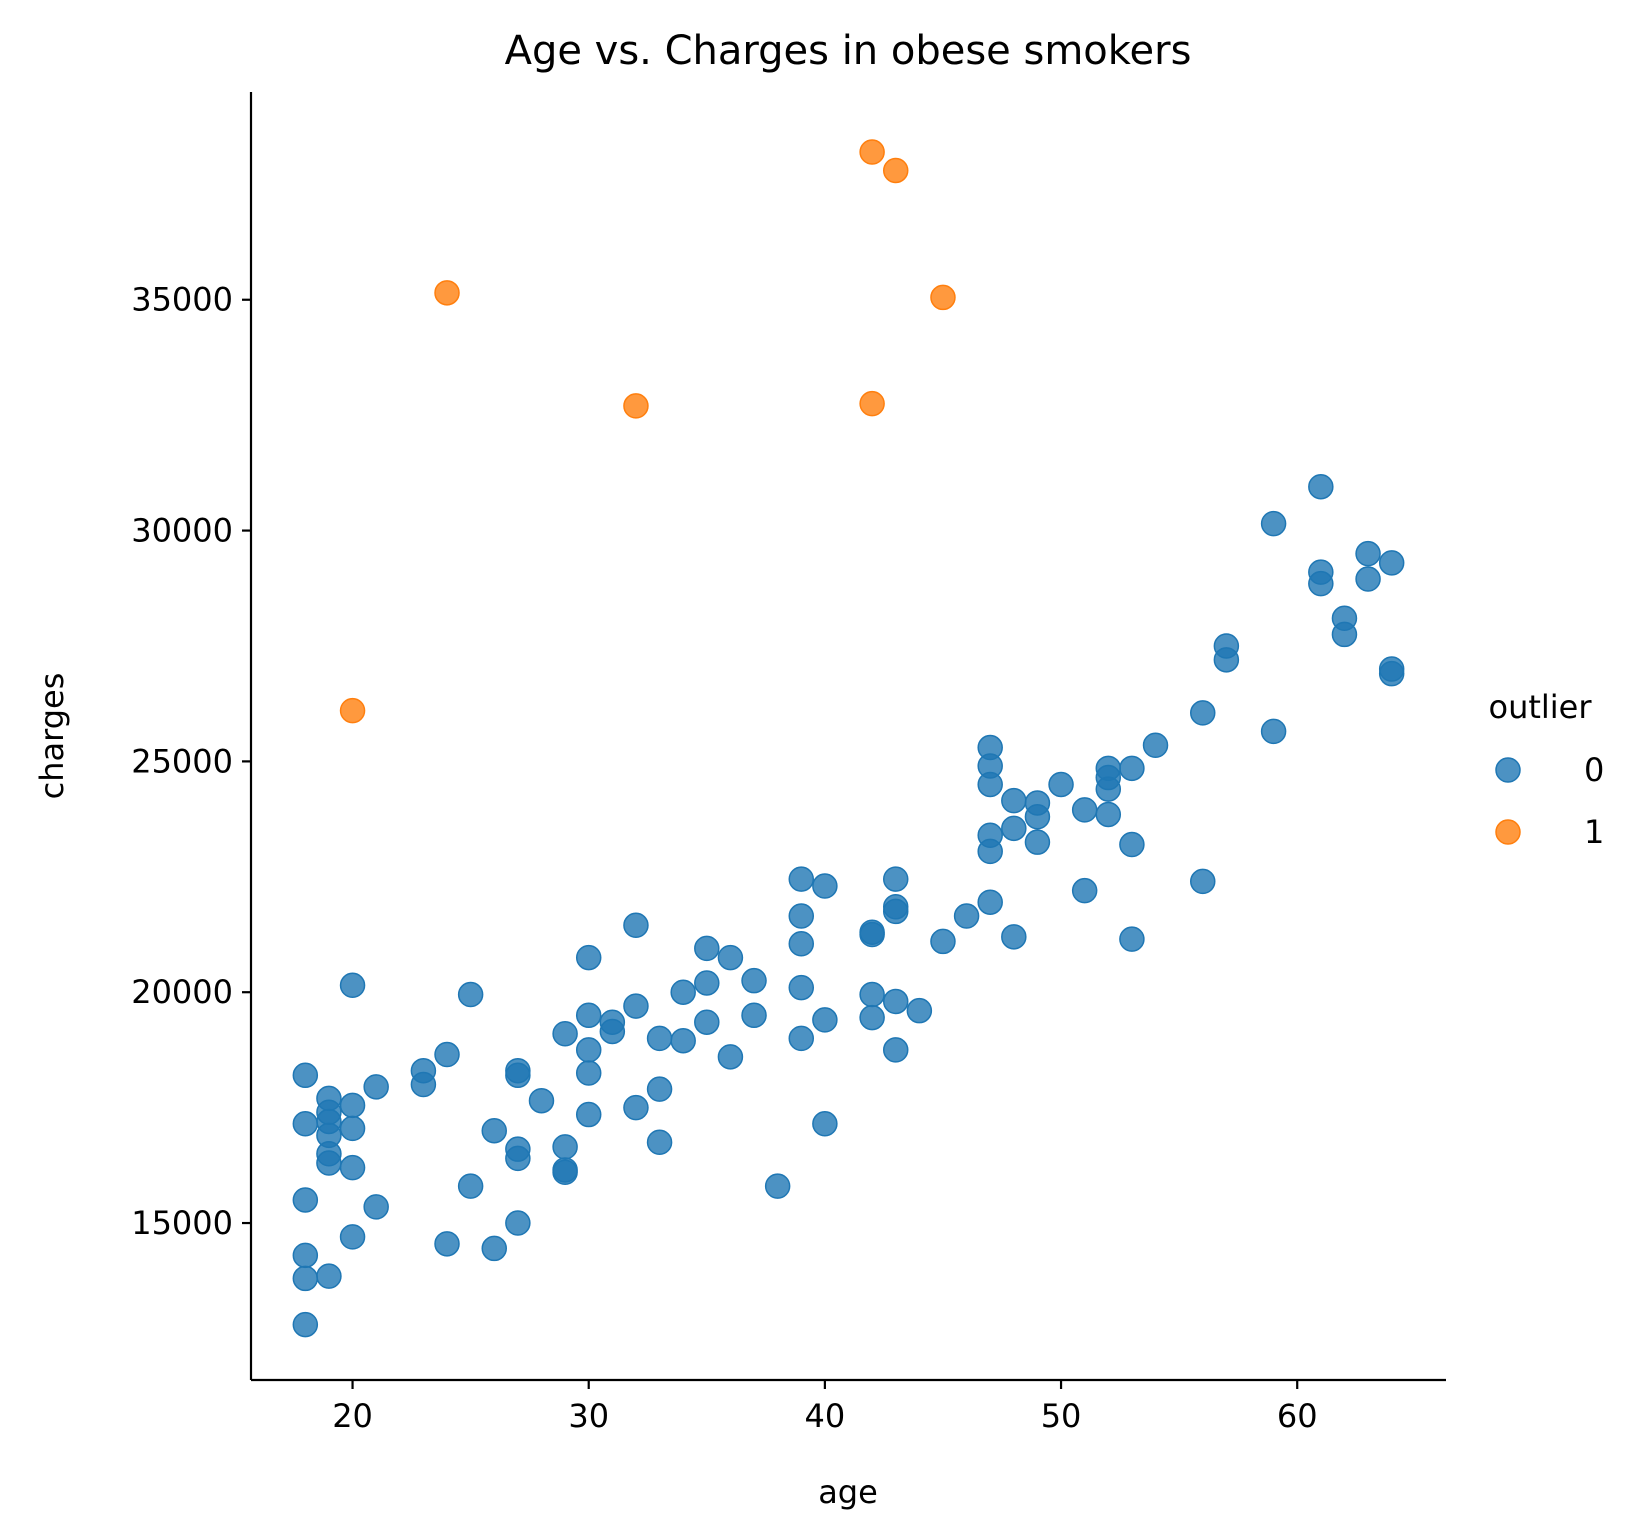 This screenshot has width=1641, height=1533. I want to click on y-tick-label: 15000, so click(182, 1223).